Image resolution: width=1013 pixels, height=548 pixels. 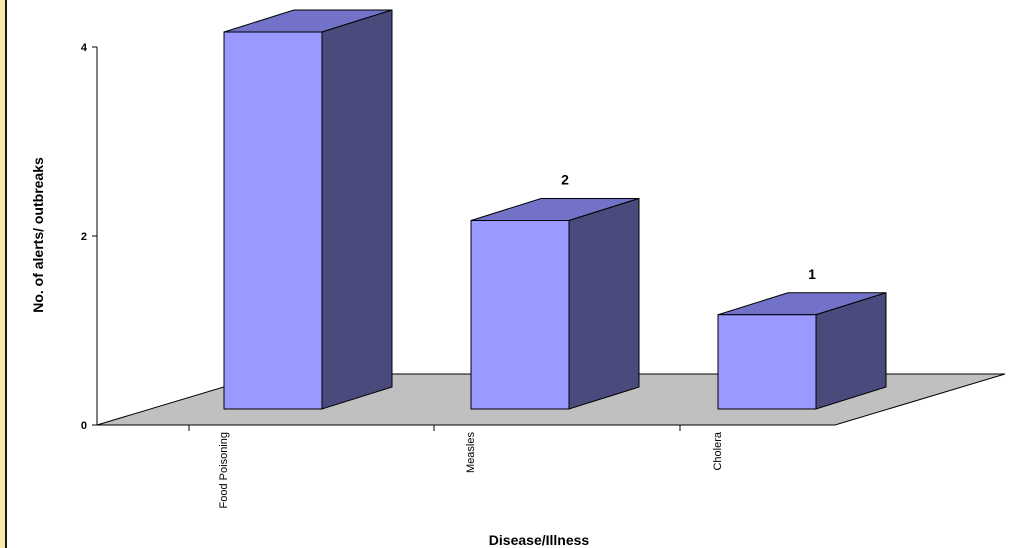 What do you see at coordinates (565, 180) in the screenshot?
I see `data-label: 2` at bounding box center [565, 180].